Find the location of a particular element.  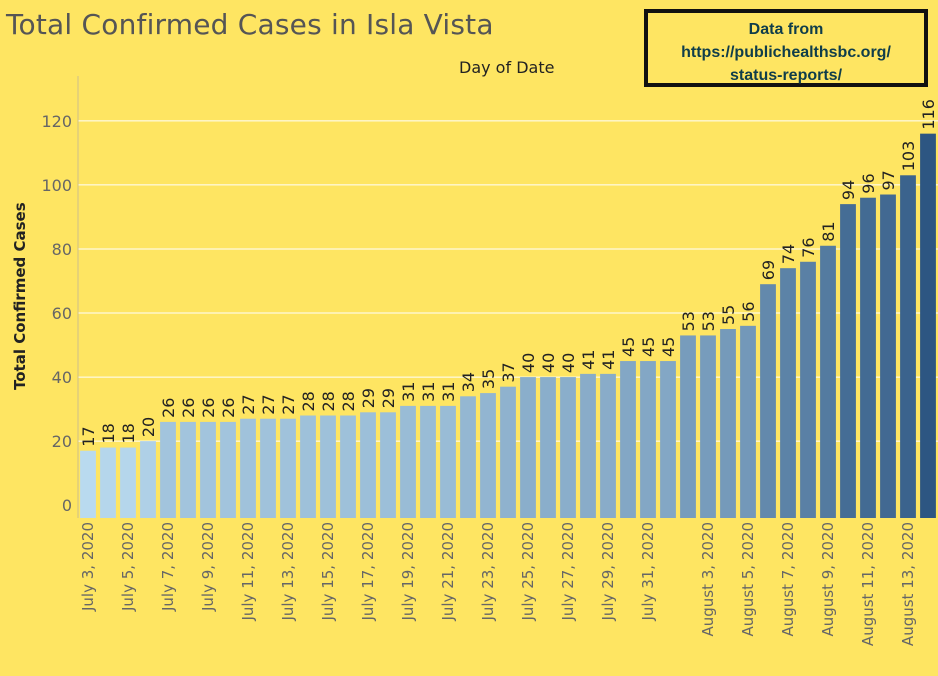

bar-value-label: 96 is located at coordinates (868, 183).